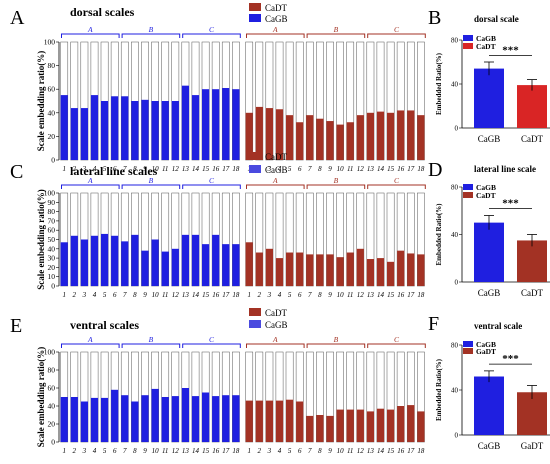  Describe the element at coordinates (510, 203) in the screenshot. I see `significance-marker: ***` at that location.